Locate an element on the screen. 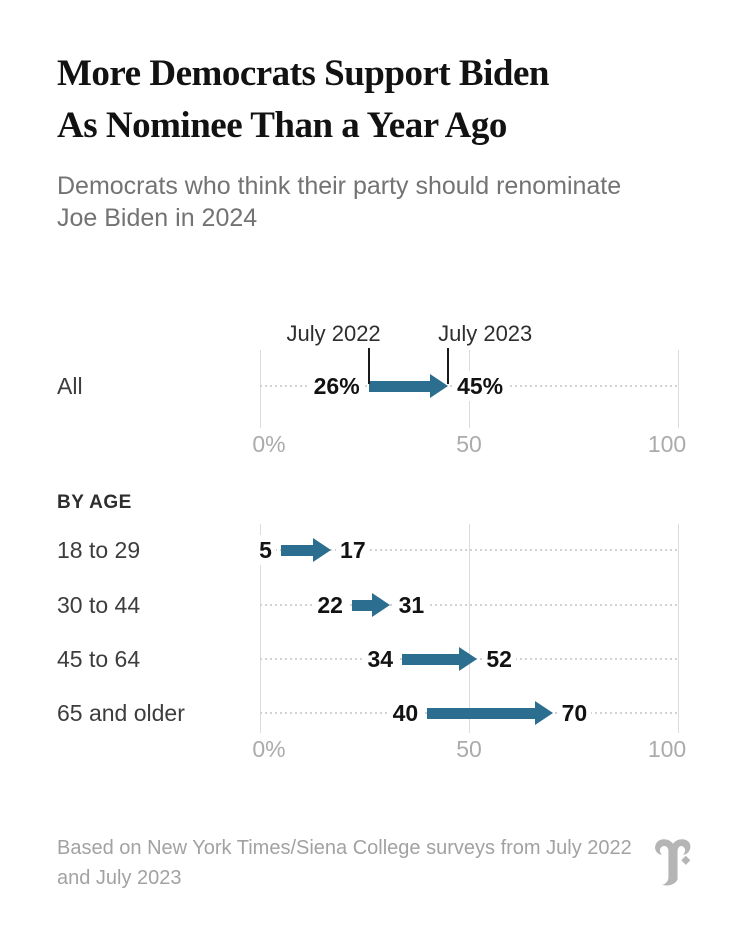 This screenshot has width=740, height=925. pointer-line-end is located at coordinates (448, 366).